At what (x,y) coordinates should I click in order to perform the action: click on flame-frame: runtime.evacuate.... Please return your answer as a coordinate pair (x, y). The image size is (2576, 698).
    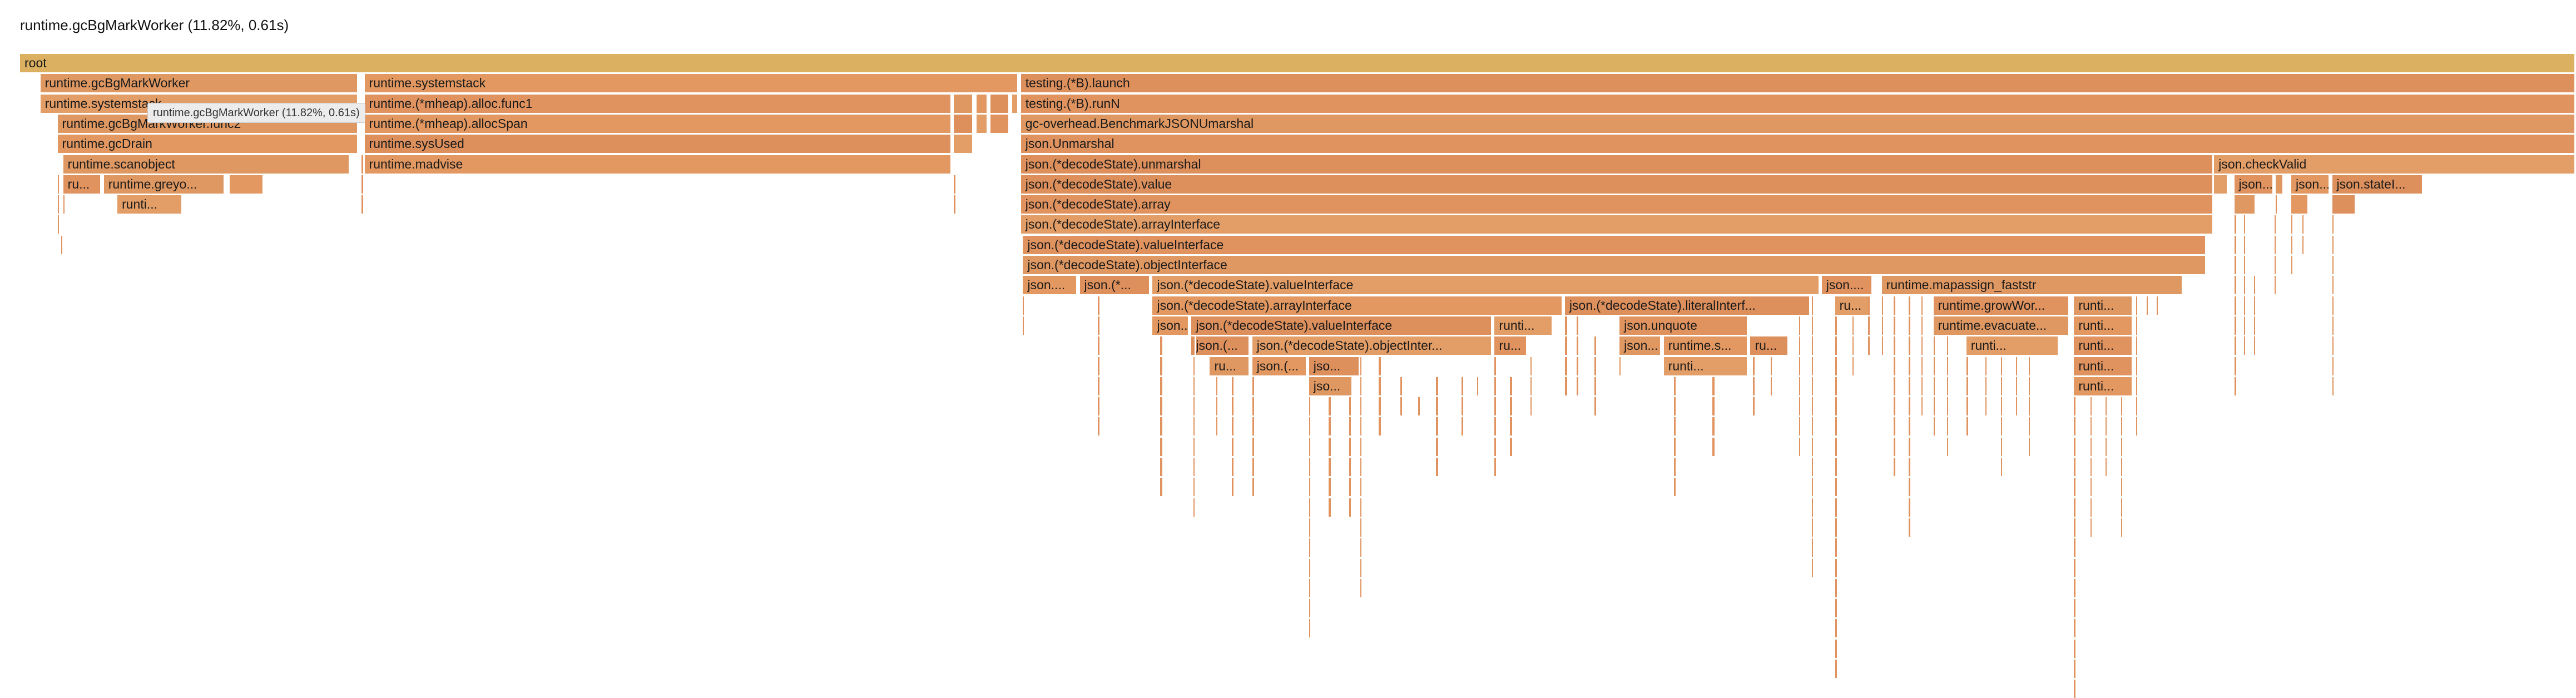
    Looking at the image, I should click on (2001, 326).